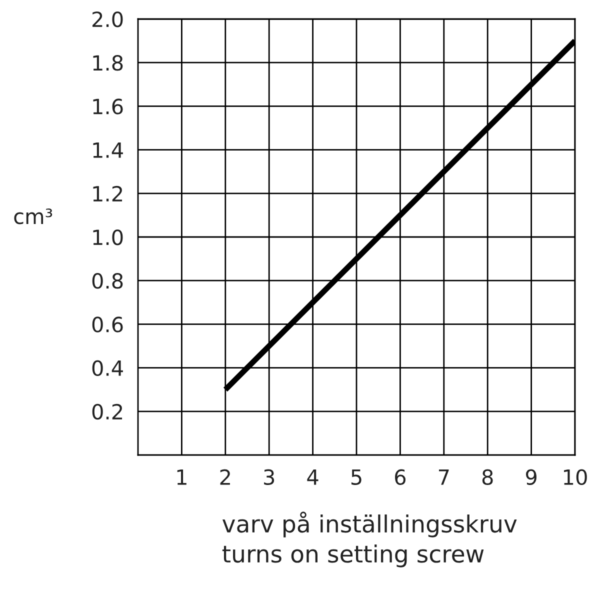 The image size is (600, 592). I want to click on x-tick-label: 4, so click(312, 477).